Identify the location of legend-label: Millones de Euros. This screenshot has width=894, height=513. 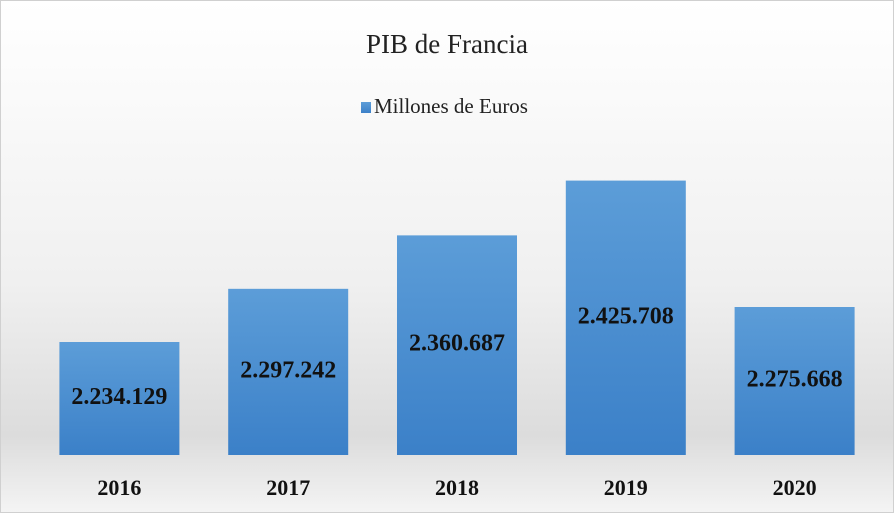
(451, 106).